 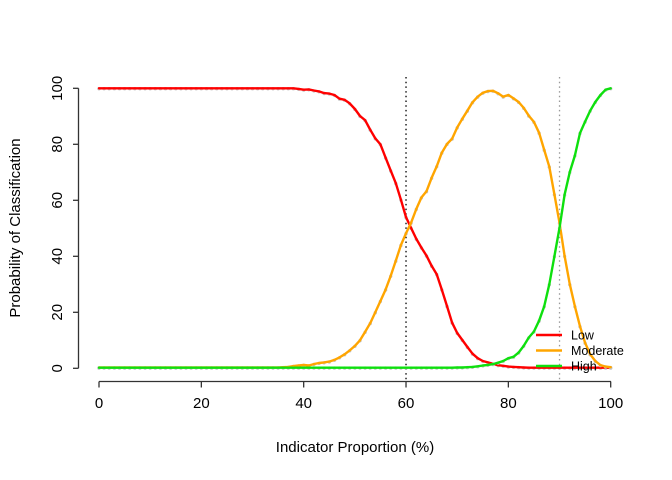 I want to click on y-tick-label: 20, so click(x=57, y=312).